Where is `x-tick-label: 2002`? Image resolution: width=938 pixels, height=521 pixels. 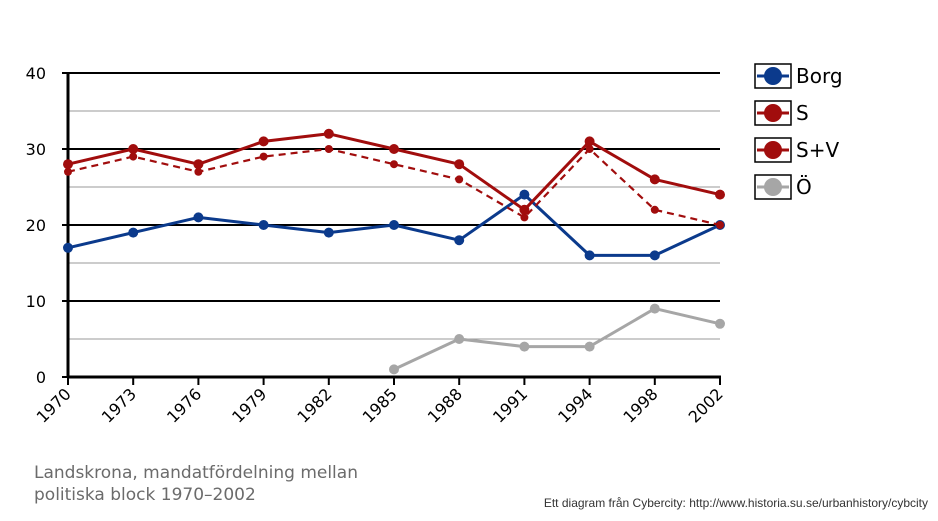 x-tick-label: 2002 is located at coordinates (706, 405).